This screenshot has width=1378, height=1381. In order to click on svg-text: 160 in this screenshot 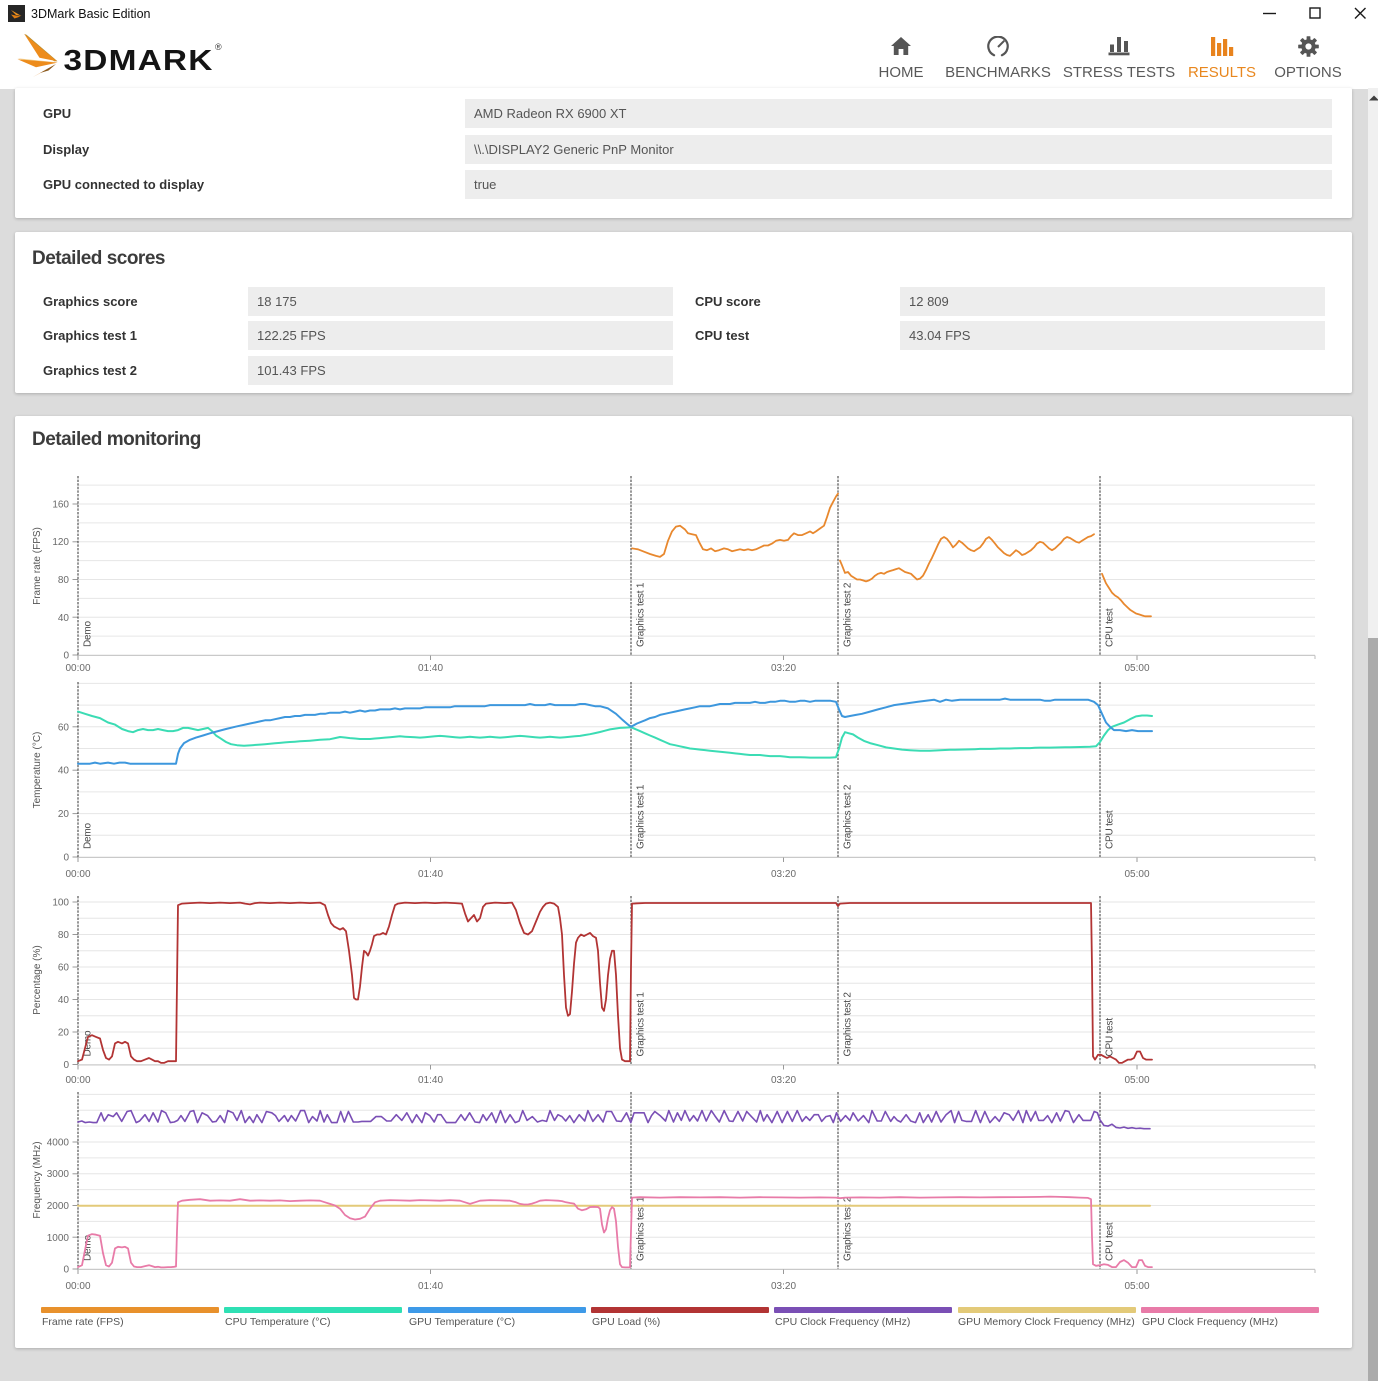, I will do `click(60, 505)`.